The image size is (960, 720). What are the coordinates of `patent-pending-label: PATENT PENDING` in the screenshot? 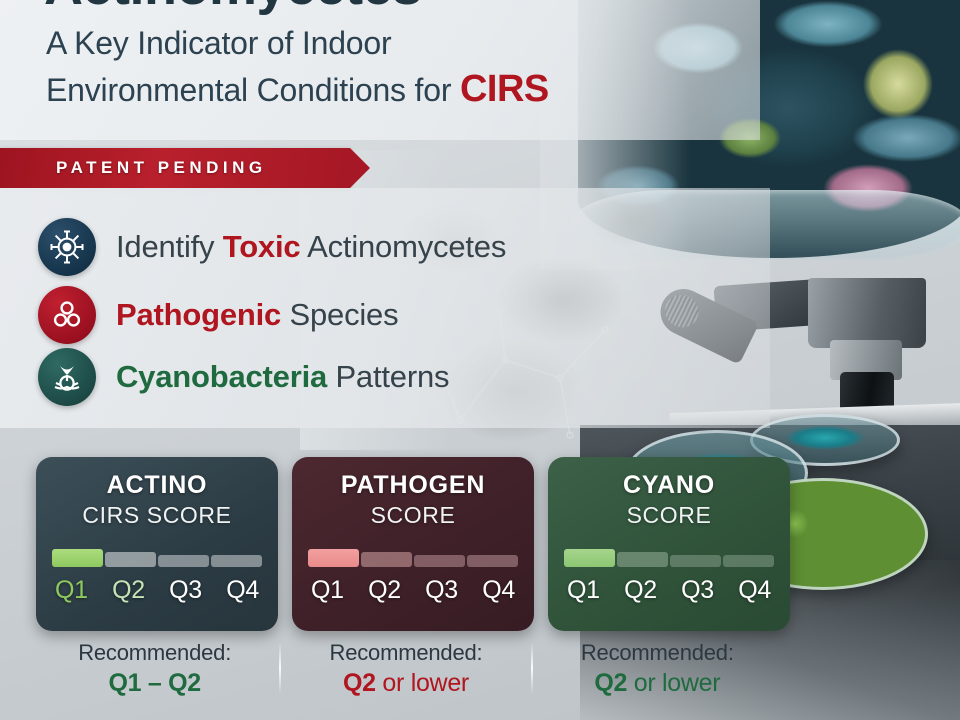 It's located at (161, 167).